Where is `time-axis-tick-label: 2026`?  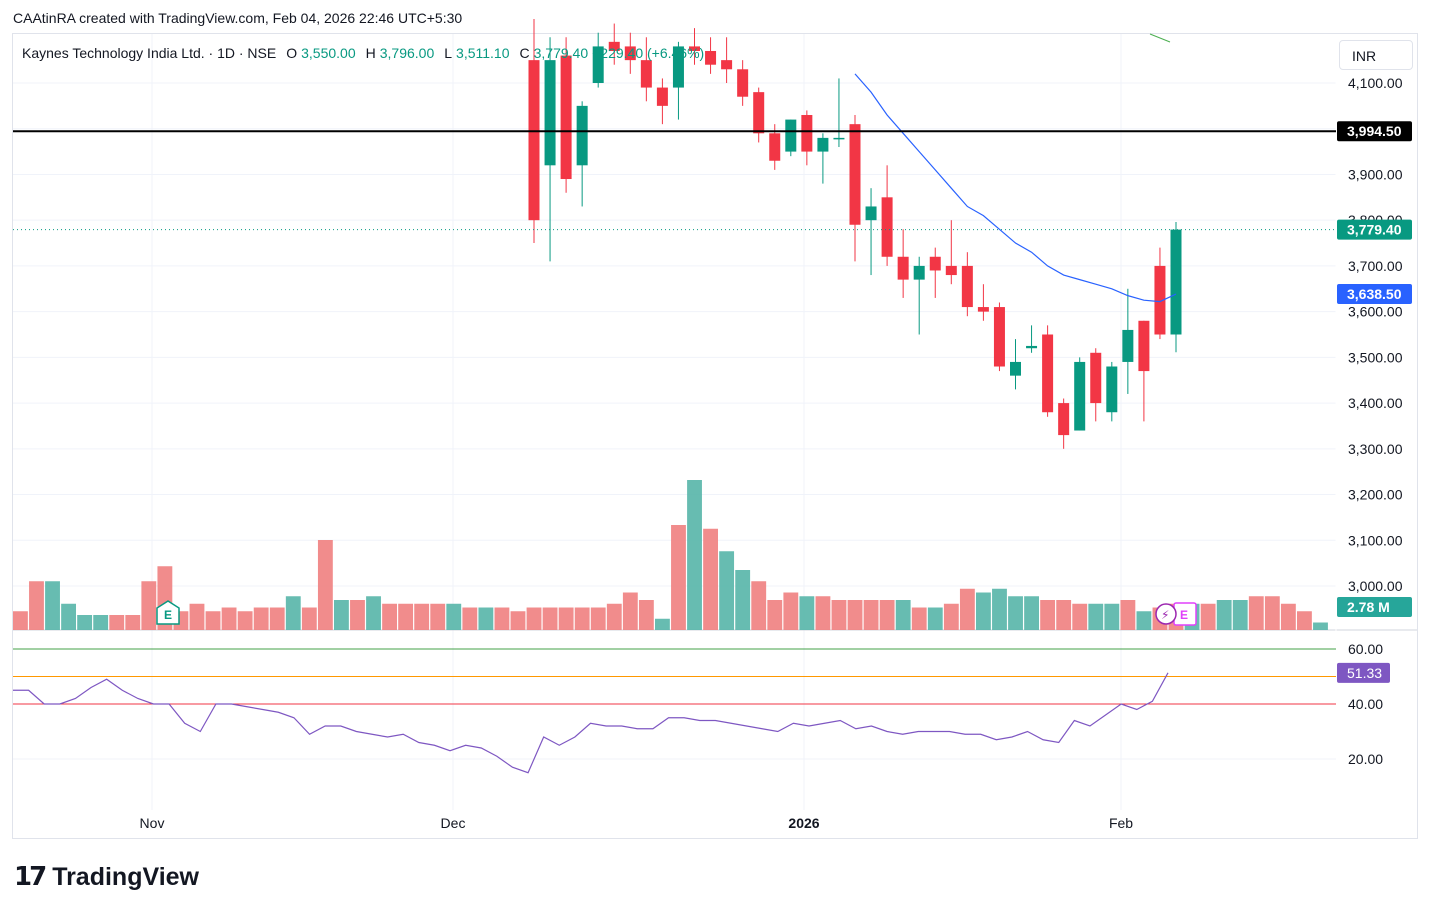 time-axis-tick-label: 2026 is located at coordinates (803, 823).